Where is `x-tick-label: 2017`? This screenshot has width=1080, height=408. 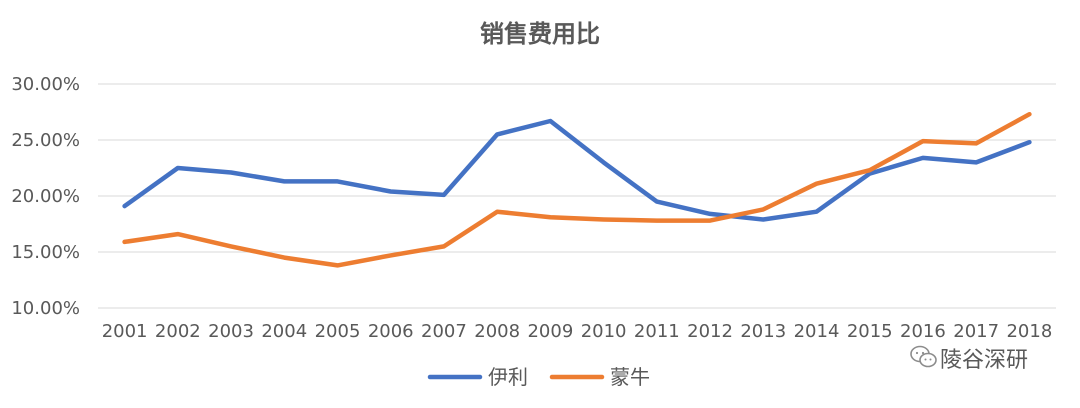 x-tick-label: 2017 is located at coordinates (976, 331).